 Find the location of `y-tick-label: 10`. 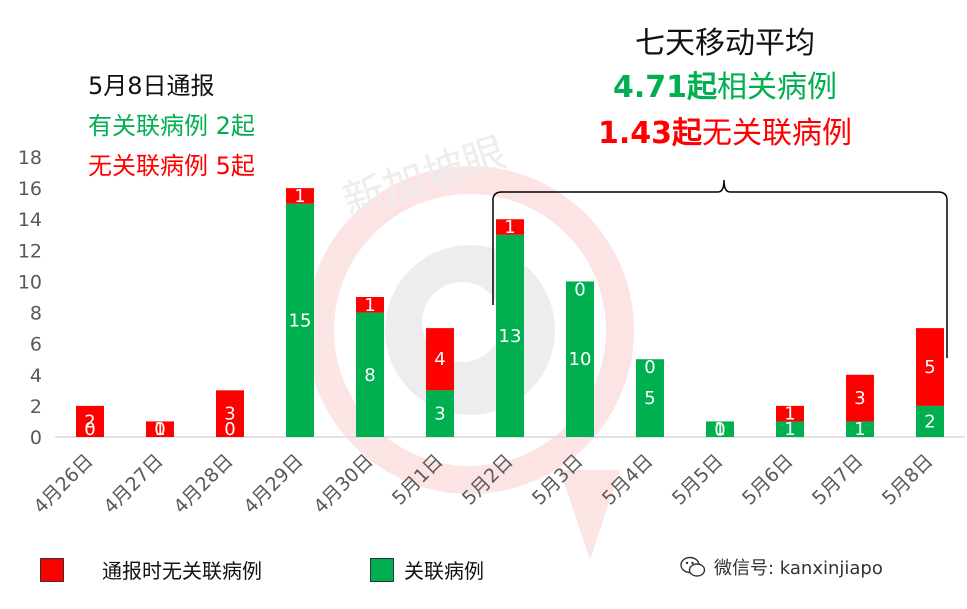

y-tick-label: 10 is located at coordinates (30, 282).